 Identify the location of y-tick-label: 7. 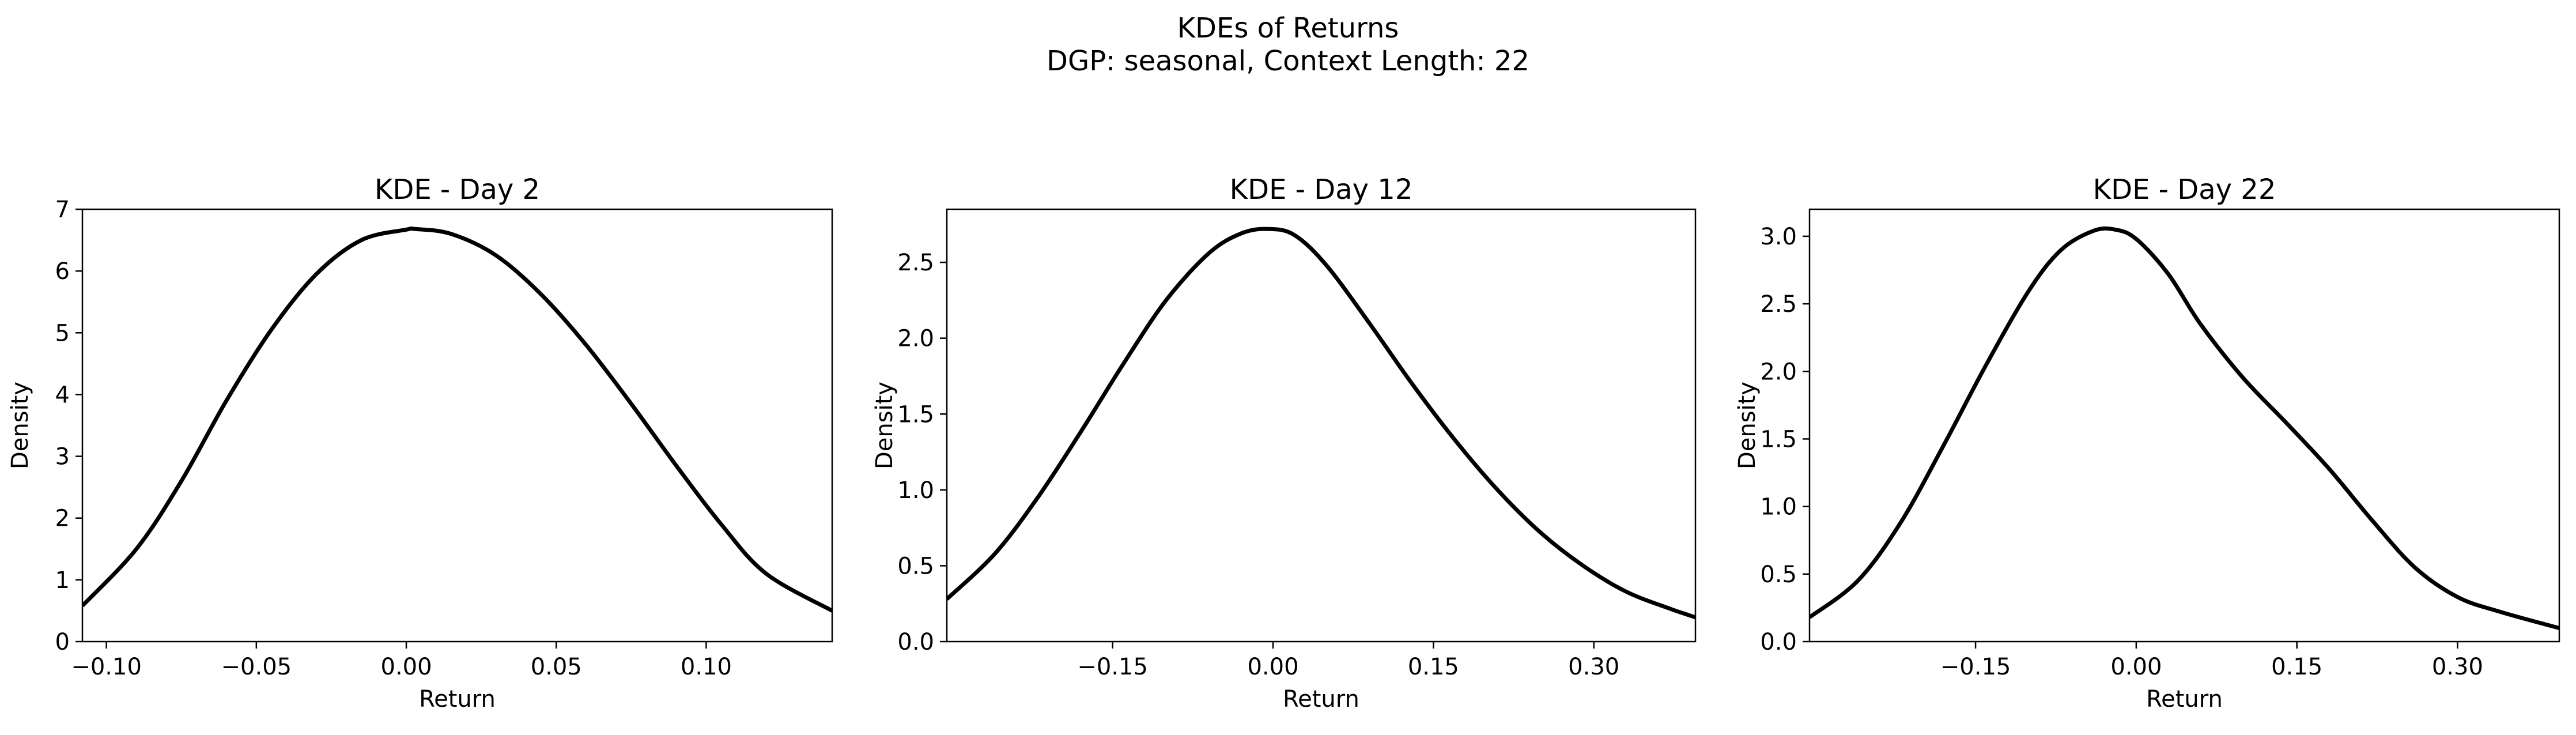
(62, 210).